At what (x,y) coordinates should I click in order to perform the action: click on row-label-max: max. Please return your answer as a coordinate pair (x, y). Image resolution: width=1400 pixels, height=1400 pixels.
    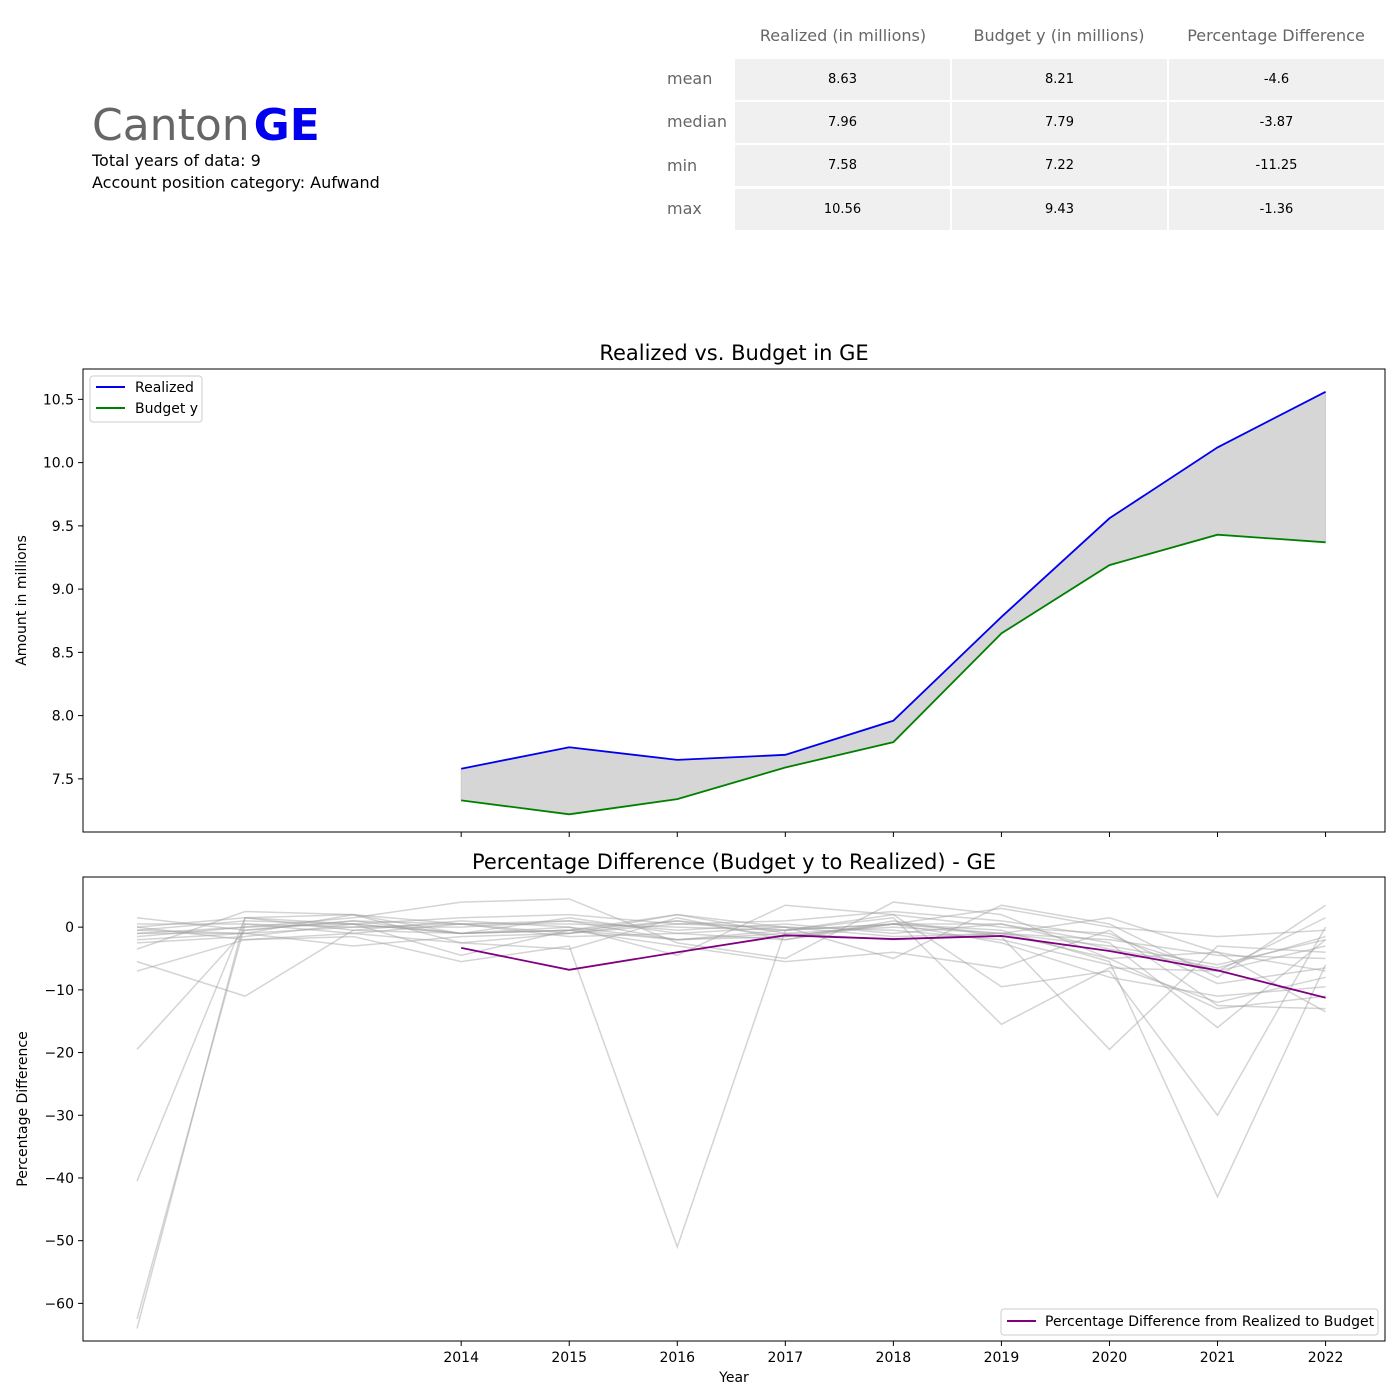
    Looking at the image, I should click on (684, 208).